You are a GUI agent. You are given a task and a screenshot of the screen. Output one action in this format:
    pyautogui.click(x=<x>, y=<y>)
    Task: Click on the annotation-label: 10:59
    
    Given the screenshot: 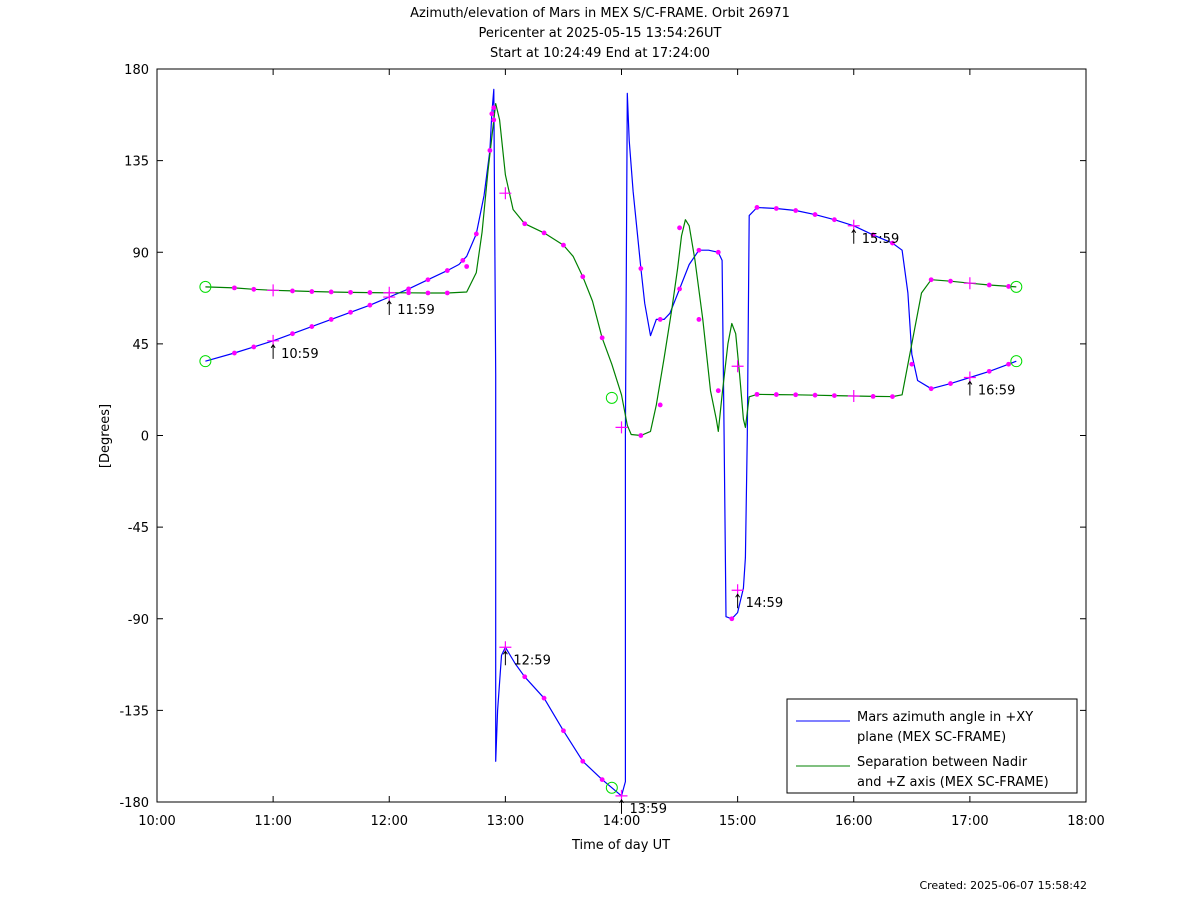 What is the action you would take?
    pyautogui.click(x=299, y=354)
    